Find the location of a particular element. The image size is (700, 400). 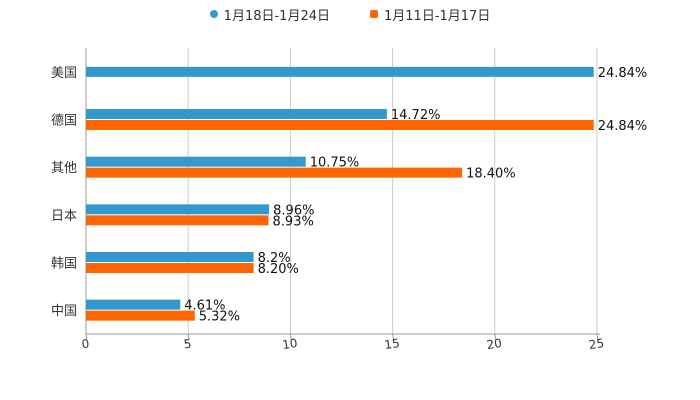

x-tick-label: 15 is located at coordinates (392, 344).